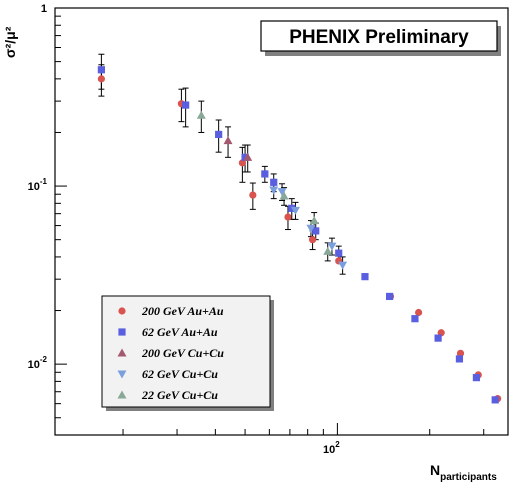 This screenshot has width=513, height=496. I want to click on legend-label-3: 62 GeV Cu+Cu, so click(180, 374).